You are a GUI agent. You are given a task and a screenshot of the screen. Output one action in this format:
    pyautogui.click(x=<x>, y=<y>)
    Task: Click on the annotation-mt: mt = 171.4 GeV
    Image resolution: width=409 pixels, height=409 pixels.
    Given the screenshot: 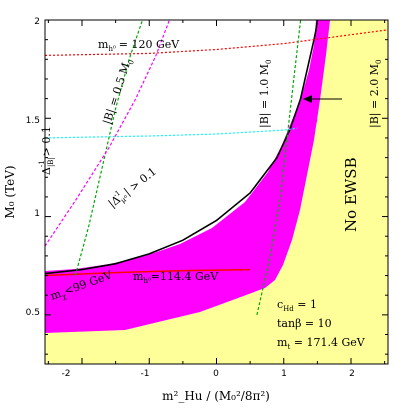 What is the action you would take?
    pyautogui.click(x=321, y=343)
    